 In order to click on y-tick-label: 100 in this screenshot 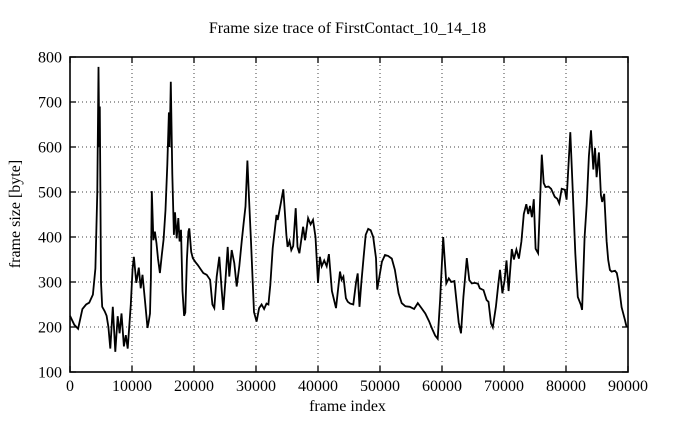, I will do `click(50, 373)`.